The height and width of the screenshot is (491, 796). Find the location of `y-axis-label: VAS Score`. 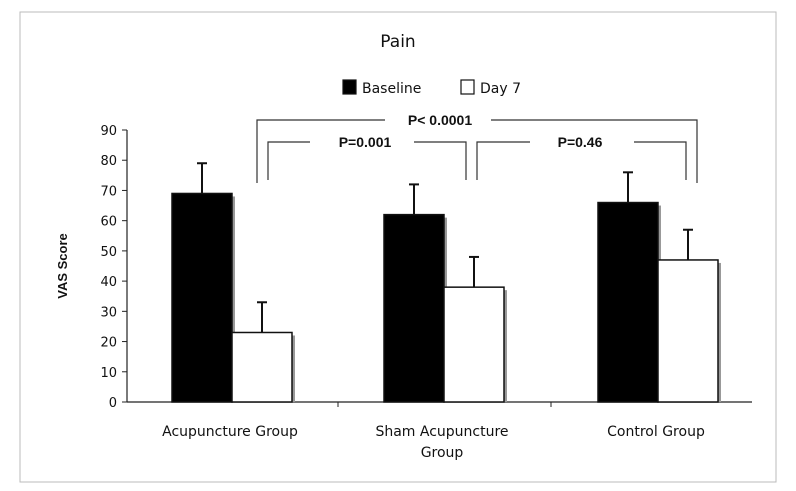

y-axis-label: VAS Score is located at coordinates (62, 266).